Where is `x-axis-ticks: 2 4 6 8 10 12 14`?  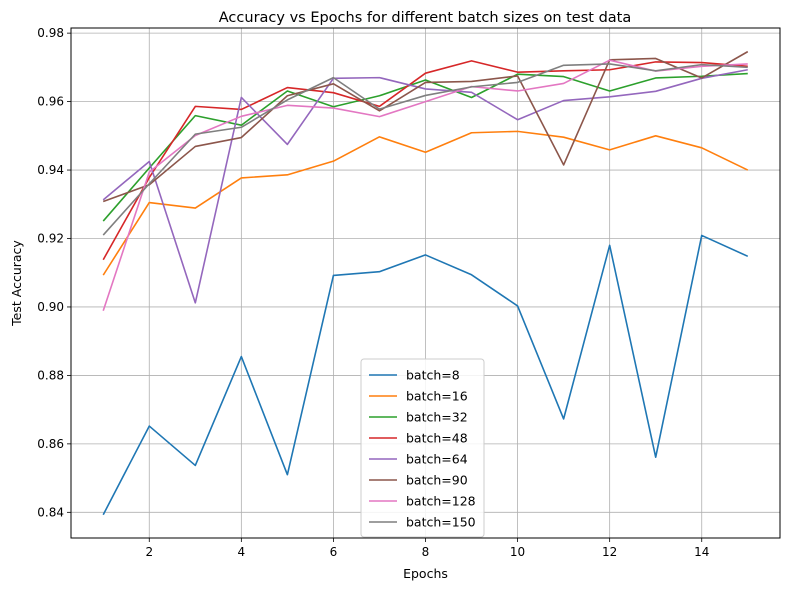 x-axis-ticks: 2 4 6 8 10 12 14 is located at coordinates (427, 548).